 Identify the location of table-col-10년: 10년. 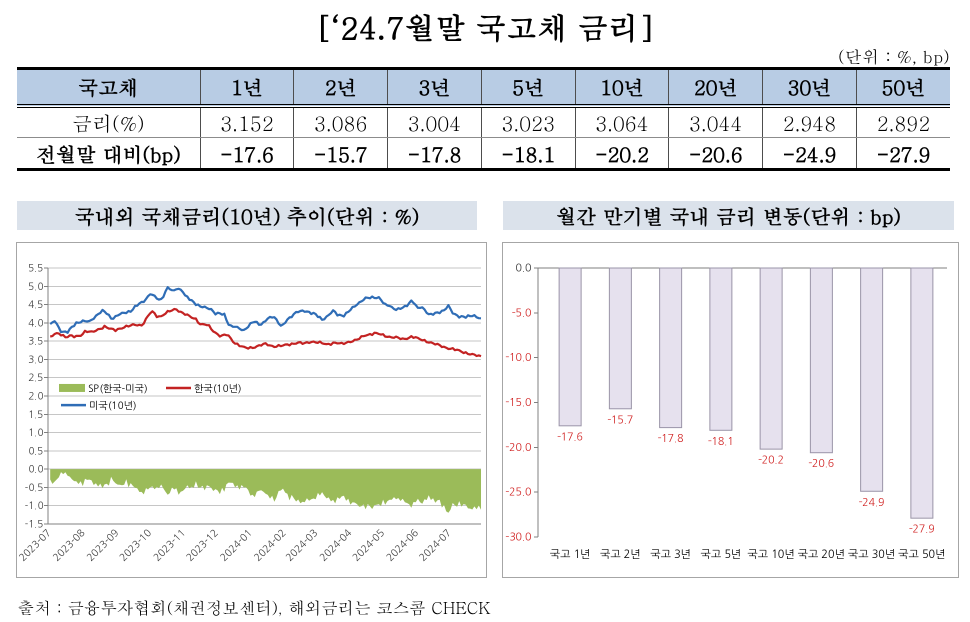
(621, 88).